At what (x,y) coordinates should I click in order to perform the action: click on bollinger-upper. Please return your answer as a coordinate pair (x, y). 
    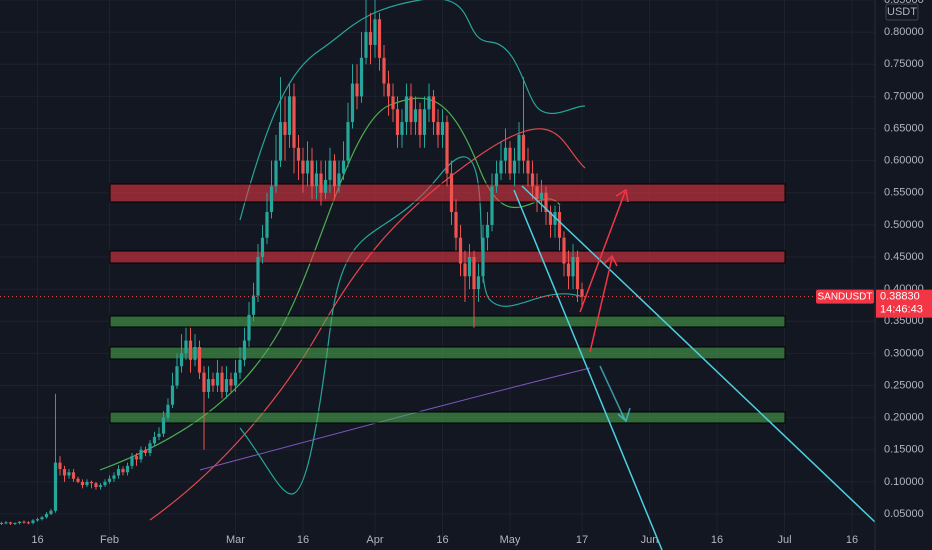
    Looking at the image, I should click on (412, 110).